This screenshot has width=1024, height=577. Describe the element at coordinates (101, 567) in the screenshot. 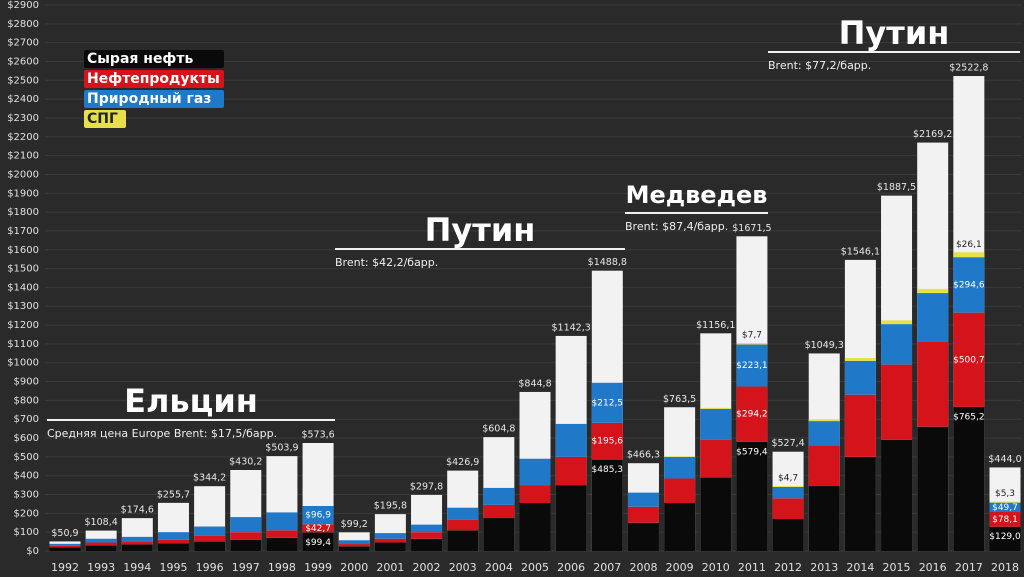

I see `x-tick-label: 1993` at that location.